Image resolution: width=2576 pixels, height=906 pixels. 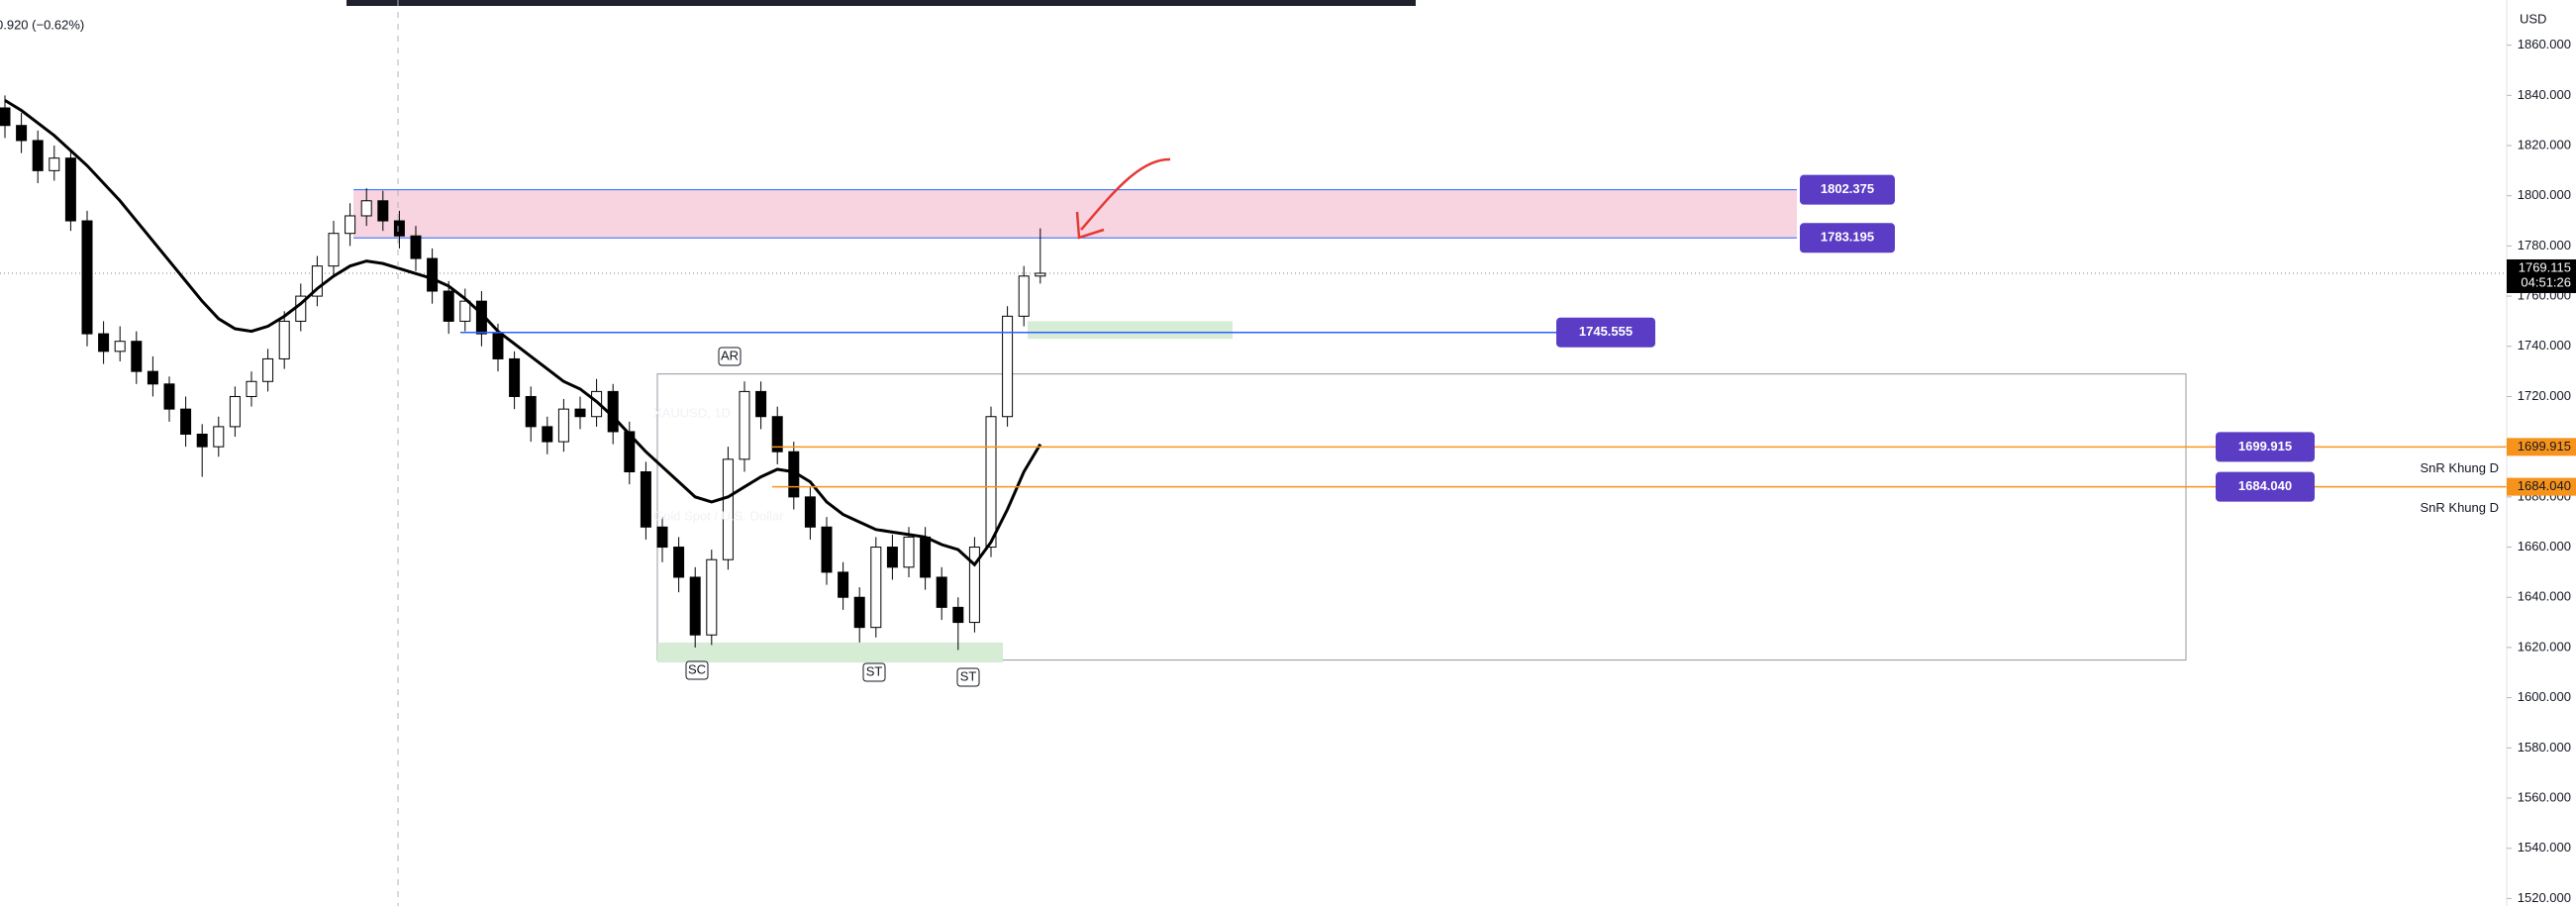 What do you see at coordinates (2545, 94) in the screenshot?
I see `y-tick-label: 1840.000` at bounding box center [2545, 94].